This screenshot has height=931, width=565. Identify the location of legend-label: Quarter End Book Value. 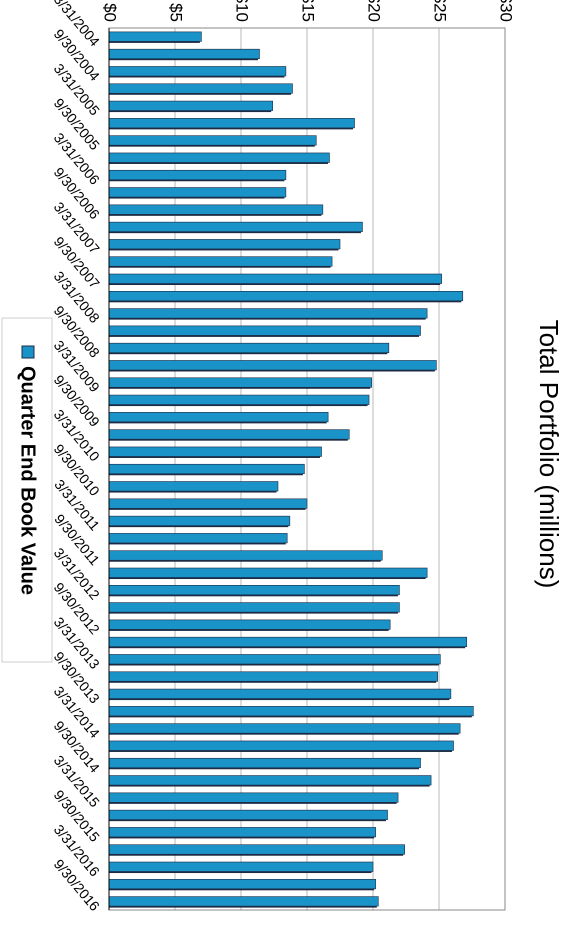
(28, 480).